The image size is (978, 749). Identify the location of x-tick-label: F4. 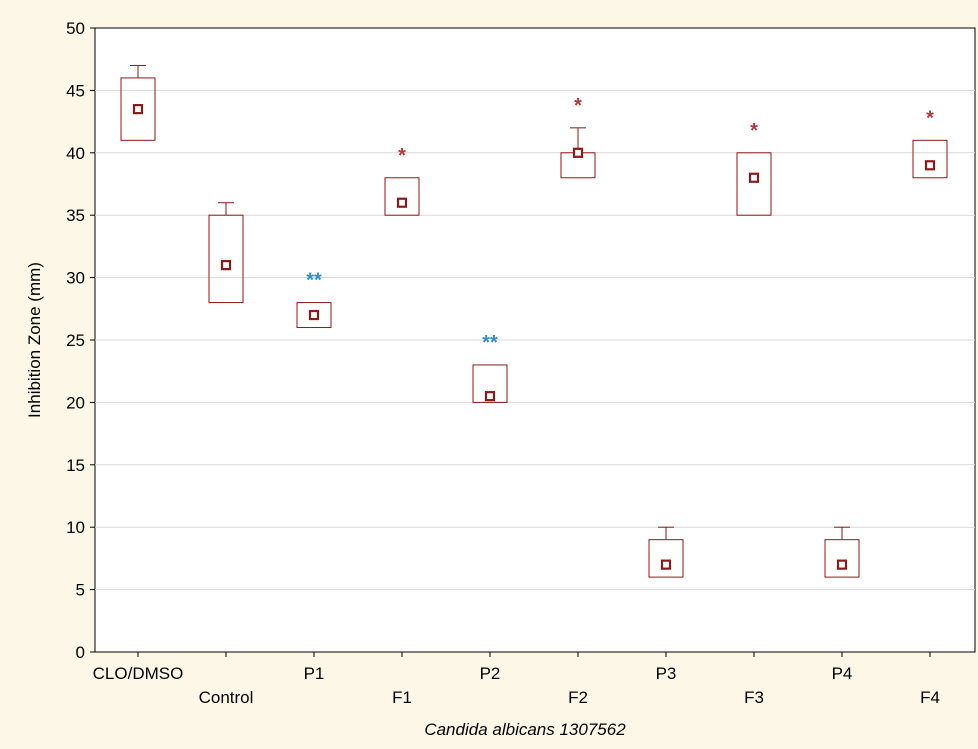
(930, 697).